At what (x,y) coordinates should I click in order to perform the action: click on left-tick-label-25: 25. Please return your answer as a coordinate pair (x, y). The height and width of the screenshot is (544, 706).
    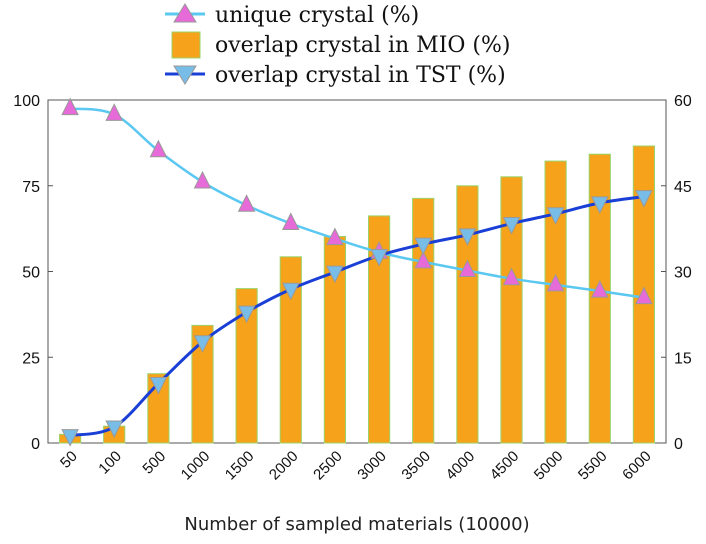
    Looking at the image, I should click on (31, 358).